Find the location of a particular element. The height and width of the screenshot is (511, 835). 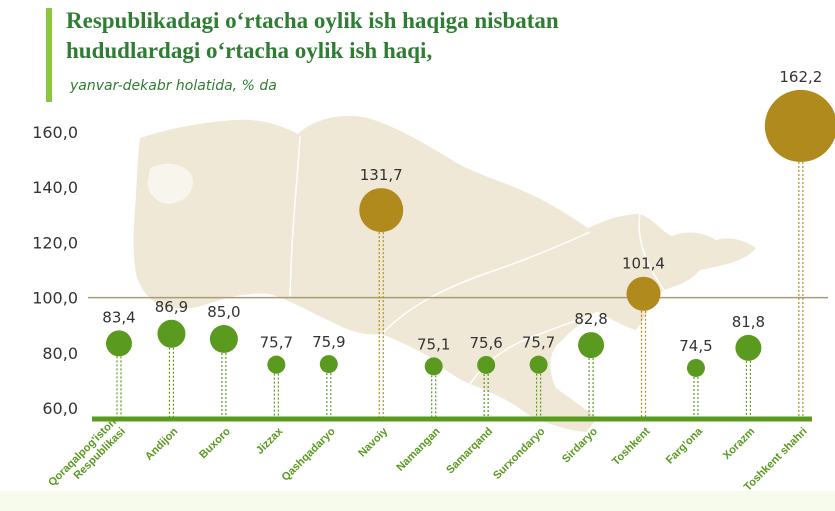

x-tick-label-text: Namangan is located at coordinates (418, 449).